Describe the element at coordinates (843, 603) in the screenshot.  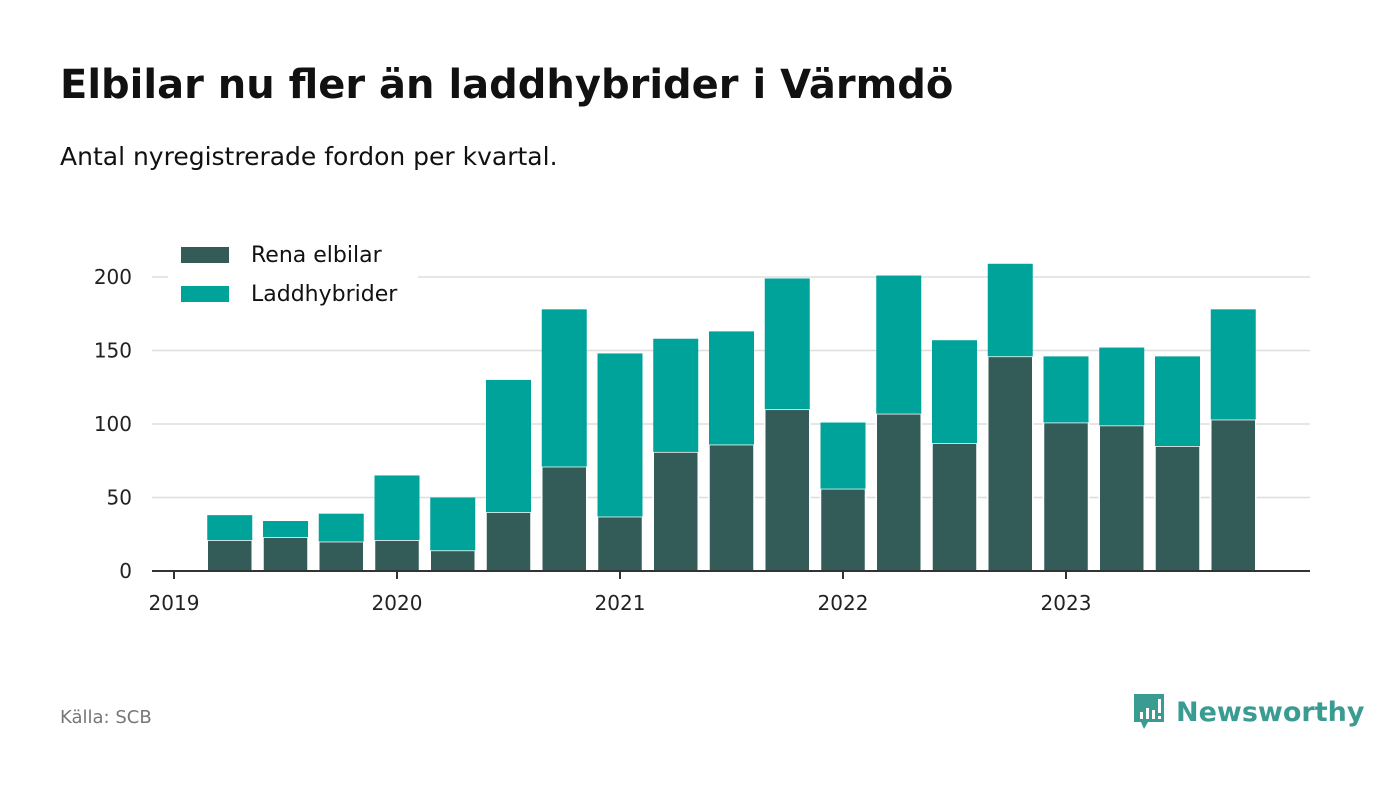
I see `x-tick-label: 2022` at that location.